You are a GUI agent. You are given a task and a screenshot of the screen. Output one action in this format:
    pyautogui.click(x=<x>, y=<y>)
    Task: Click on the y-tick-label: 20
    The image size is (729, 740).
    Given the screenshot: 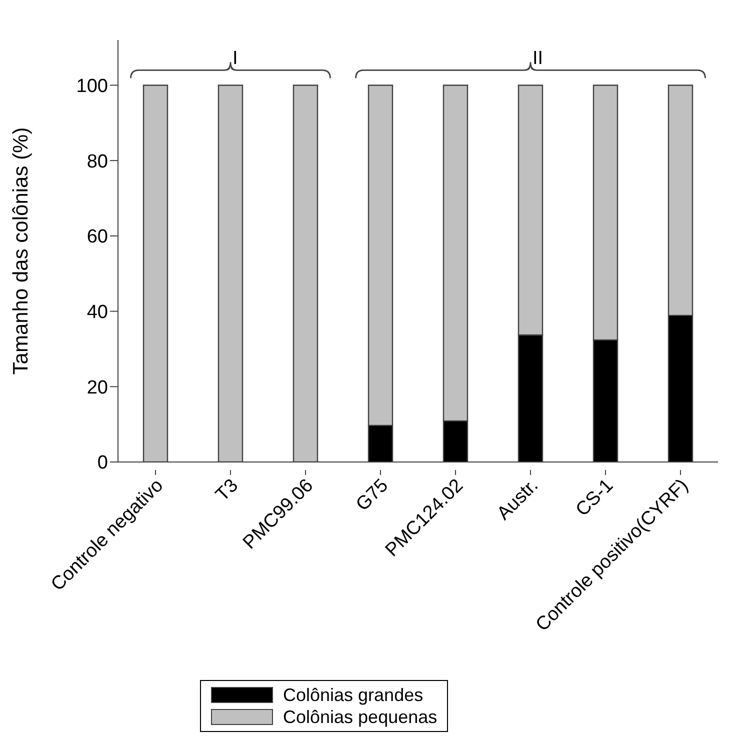 What is the action you would take?
    pyautogui.click(x=97, y=387)
    